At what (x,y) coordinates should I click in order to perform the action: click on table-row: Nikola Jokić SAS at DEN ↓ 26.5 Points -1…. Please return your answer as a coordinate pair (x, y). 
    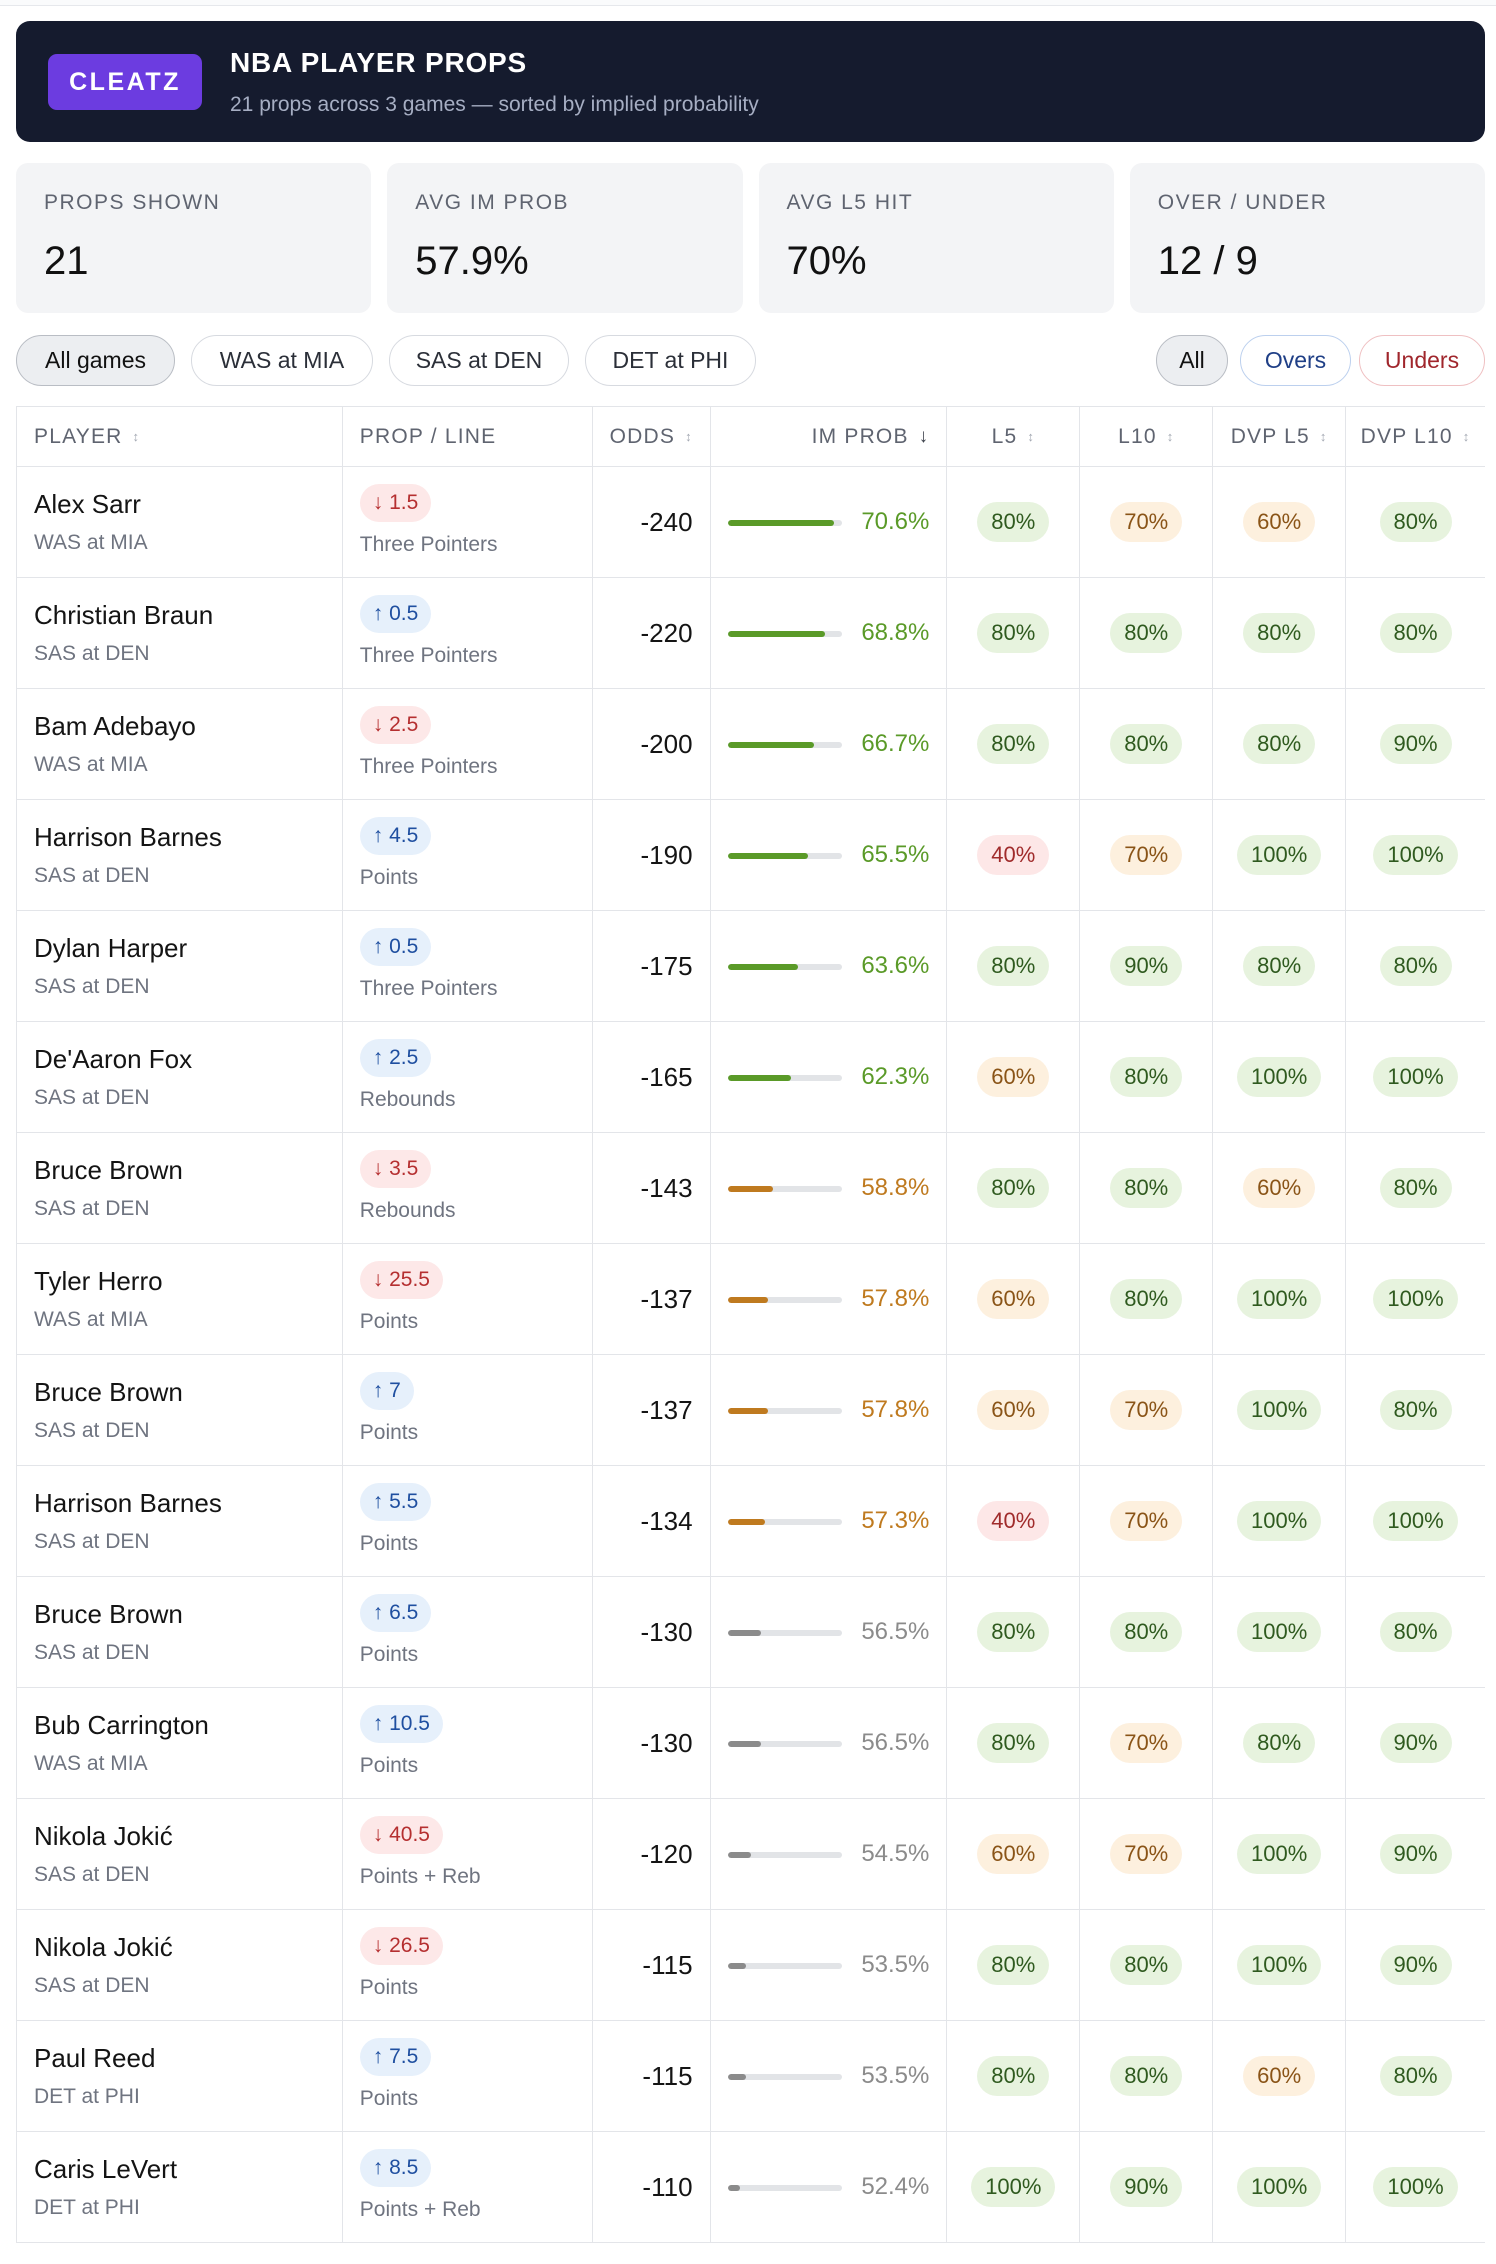
    Looking at the image, I should click on (751, 1965).